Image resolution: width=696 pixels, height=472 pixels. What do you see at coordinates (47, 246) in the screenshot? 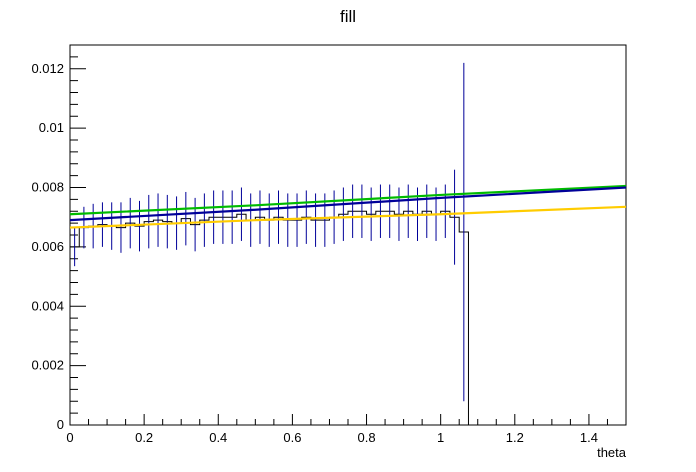
I see `y-tick-label: 0.006` at bounding box center [47, 246].